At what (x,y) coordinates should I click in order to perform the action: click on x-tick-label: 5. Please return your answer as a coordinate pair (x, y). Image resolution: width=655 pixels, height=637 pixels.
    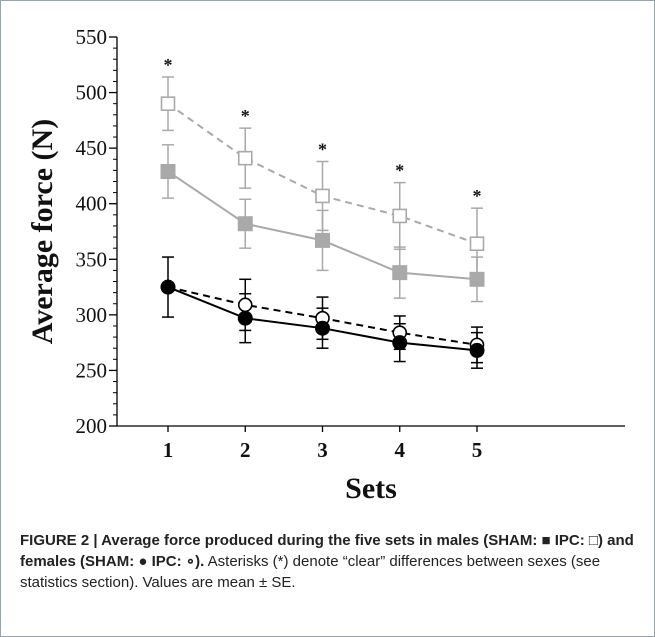
    Looking at the image, I should click on (477, 450).